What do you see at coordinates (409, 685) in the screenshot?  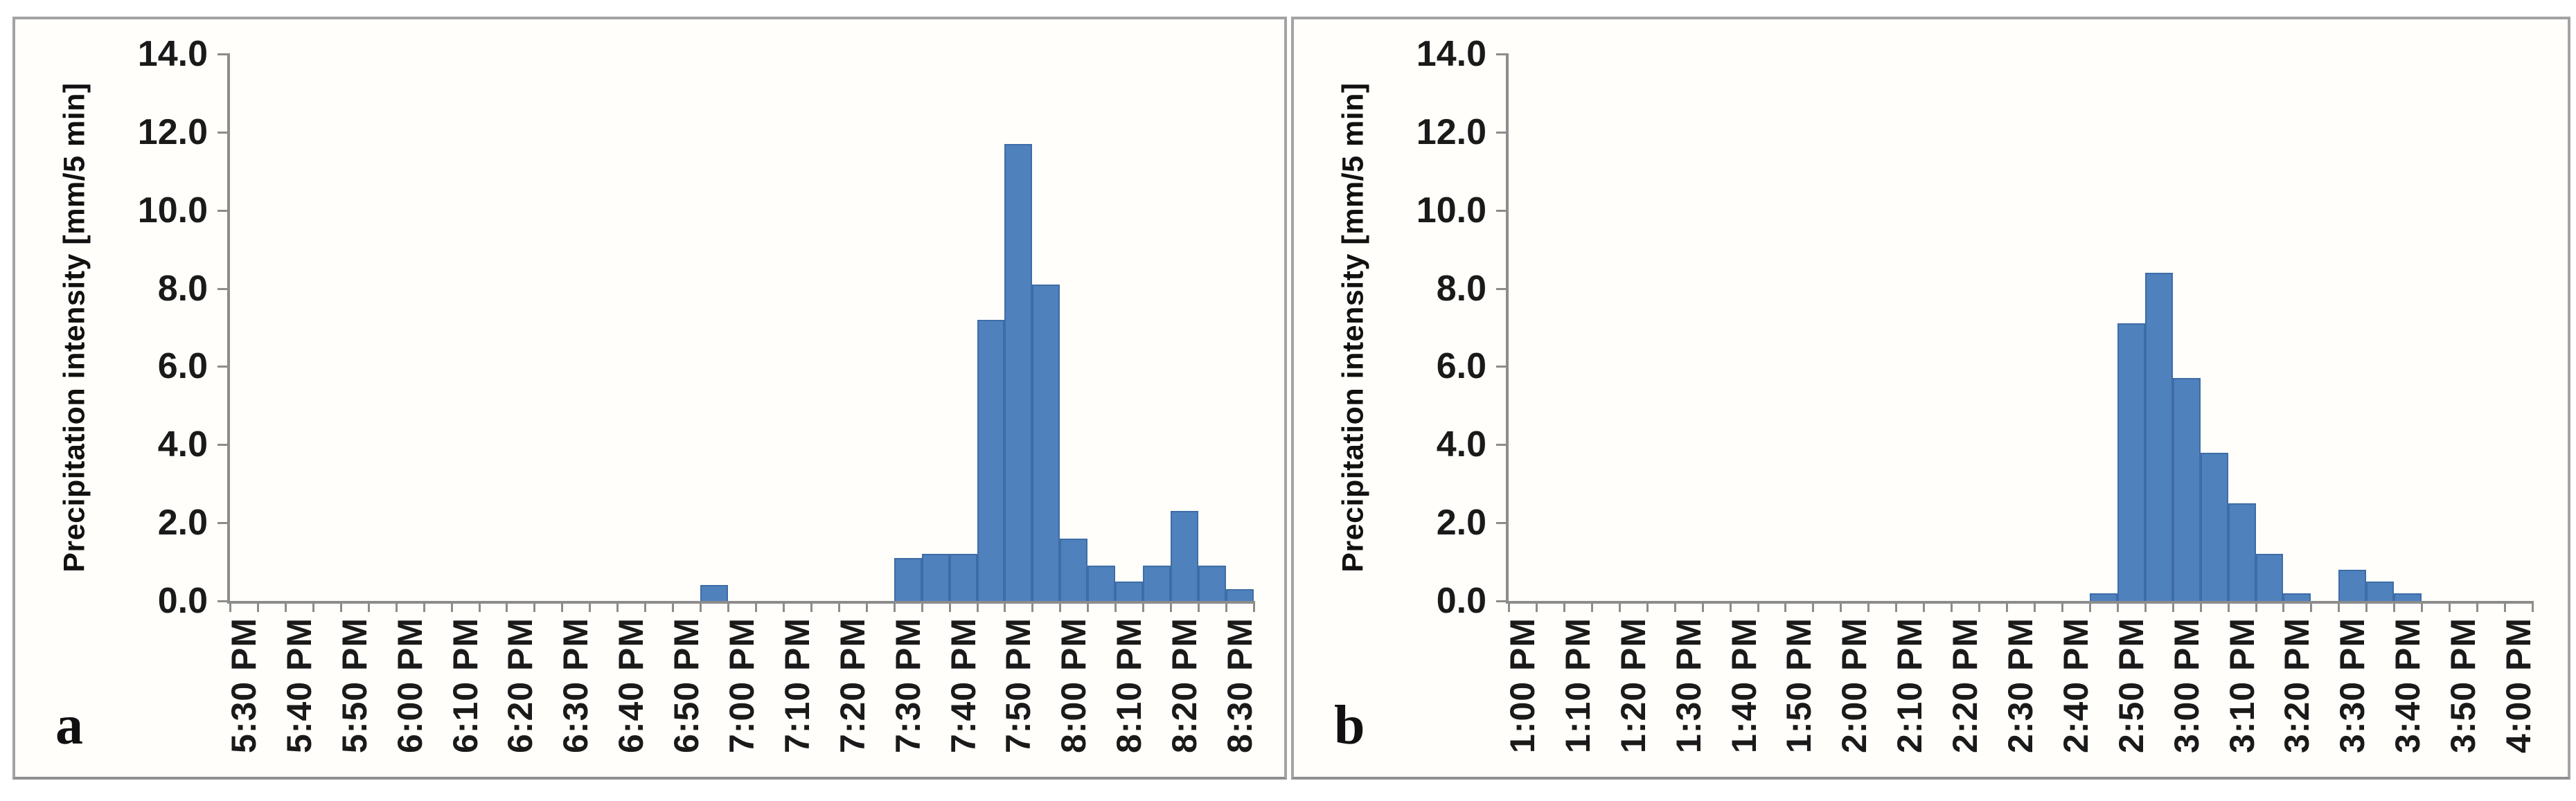 I see `x-tick-label-text: 6:00 PM` at bounding box center [409, 685].